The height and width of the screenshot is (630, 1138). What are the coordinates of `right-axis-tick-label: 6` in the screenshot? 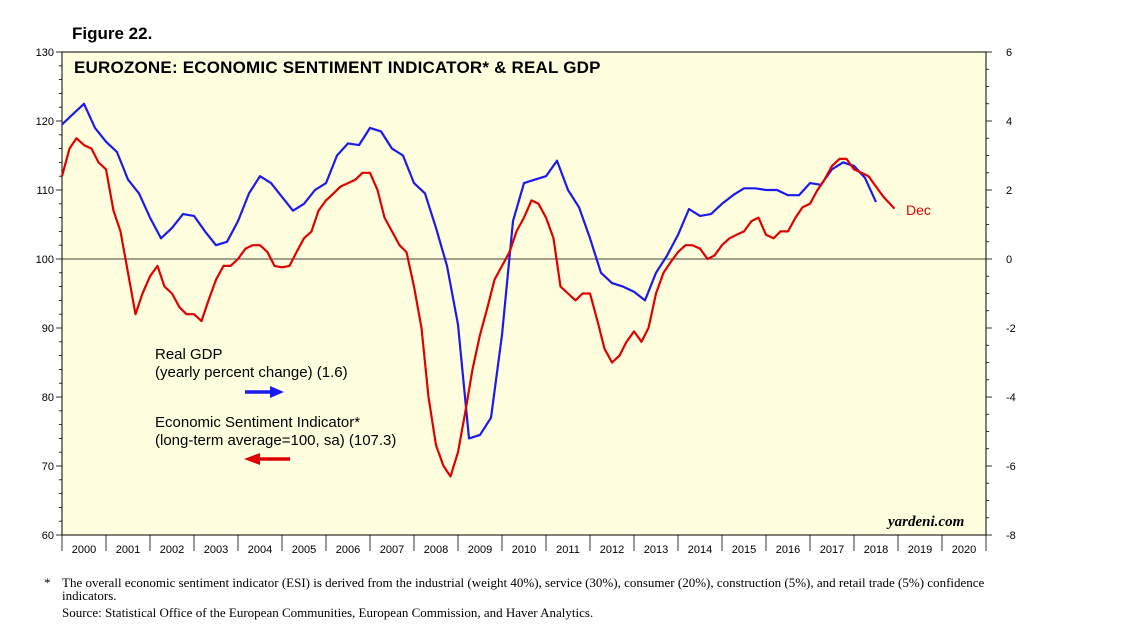 It's located at (1009, 53).